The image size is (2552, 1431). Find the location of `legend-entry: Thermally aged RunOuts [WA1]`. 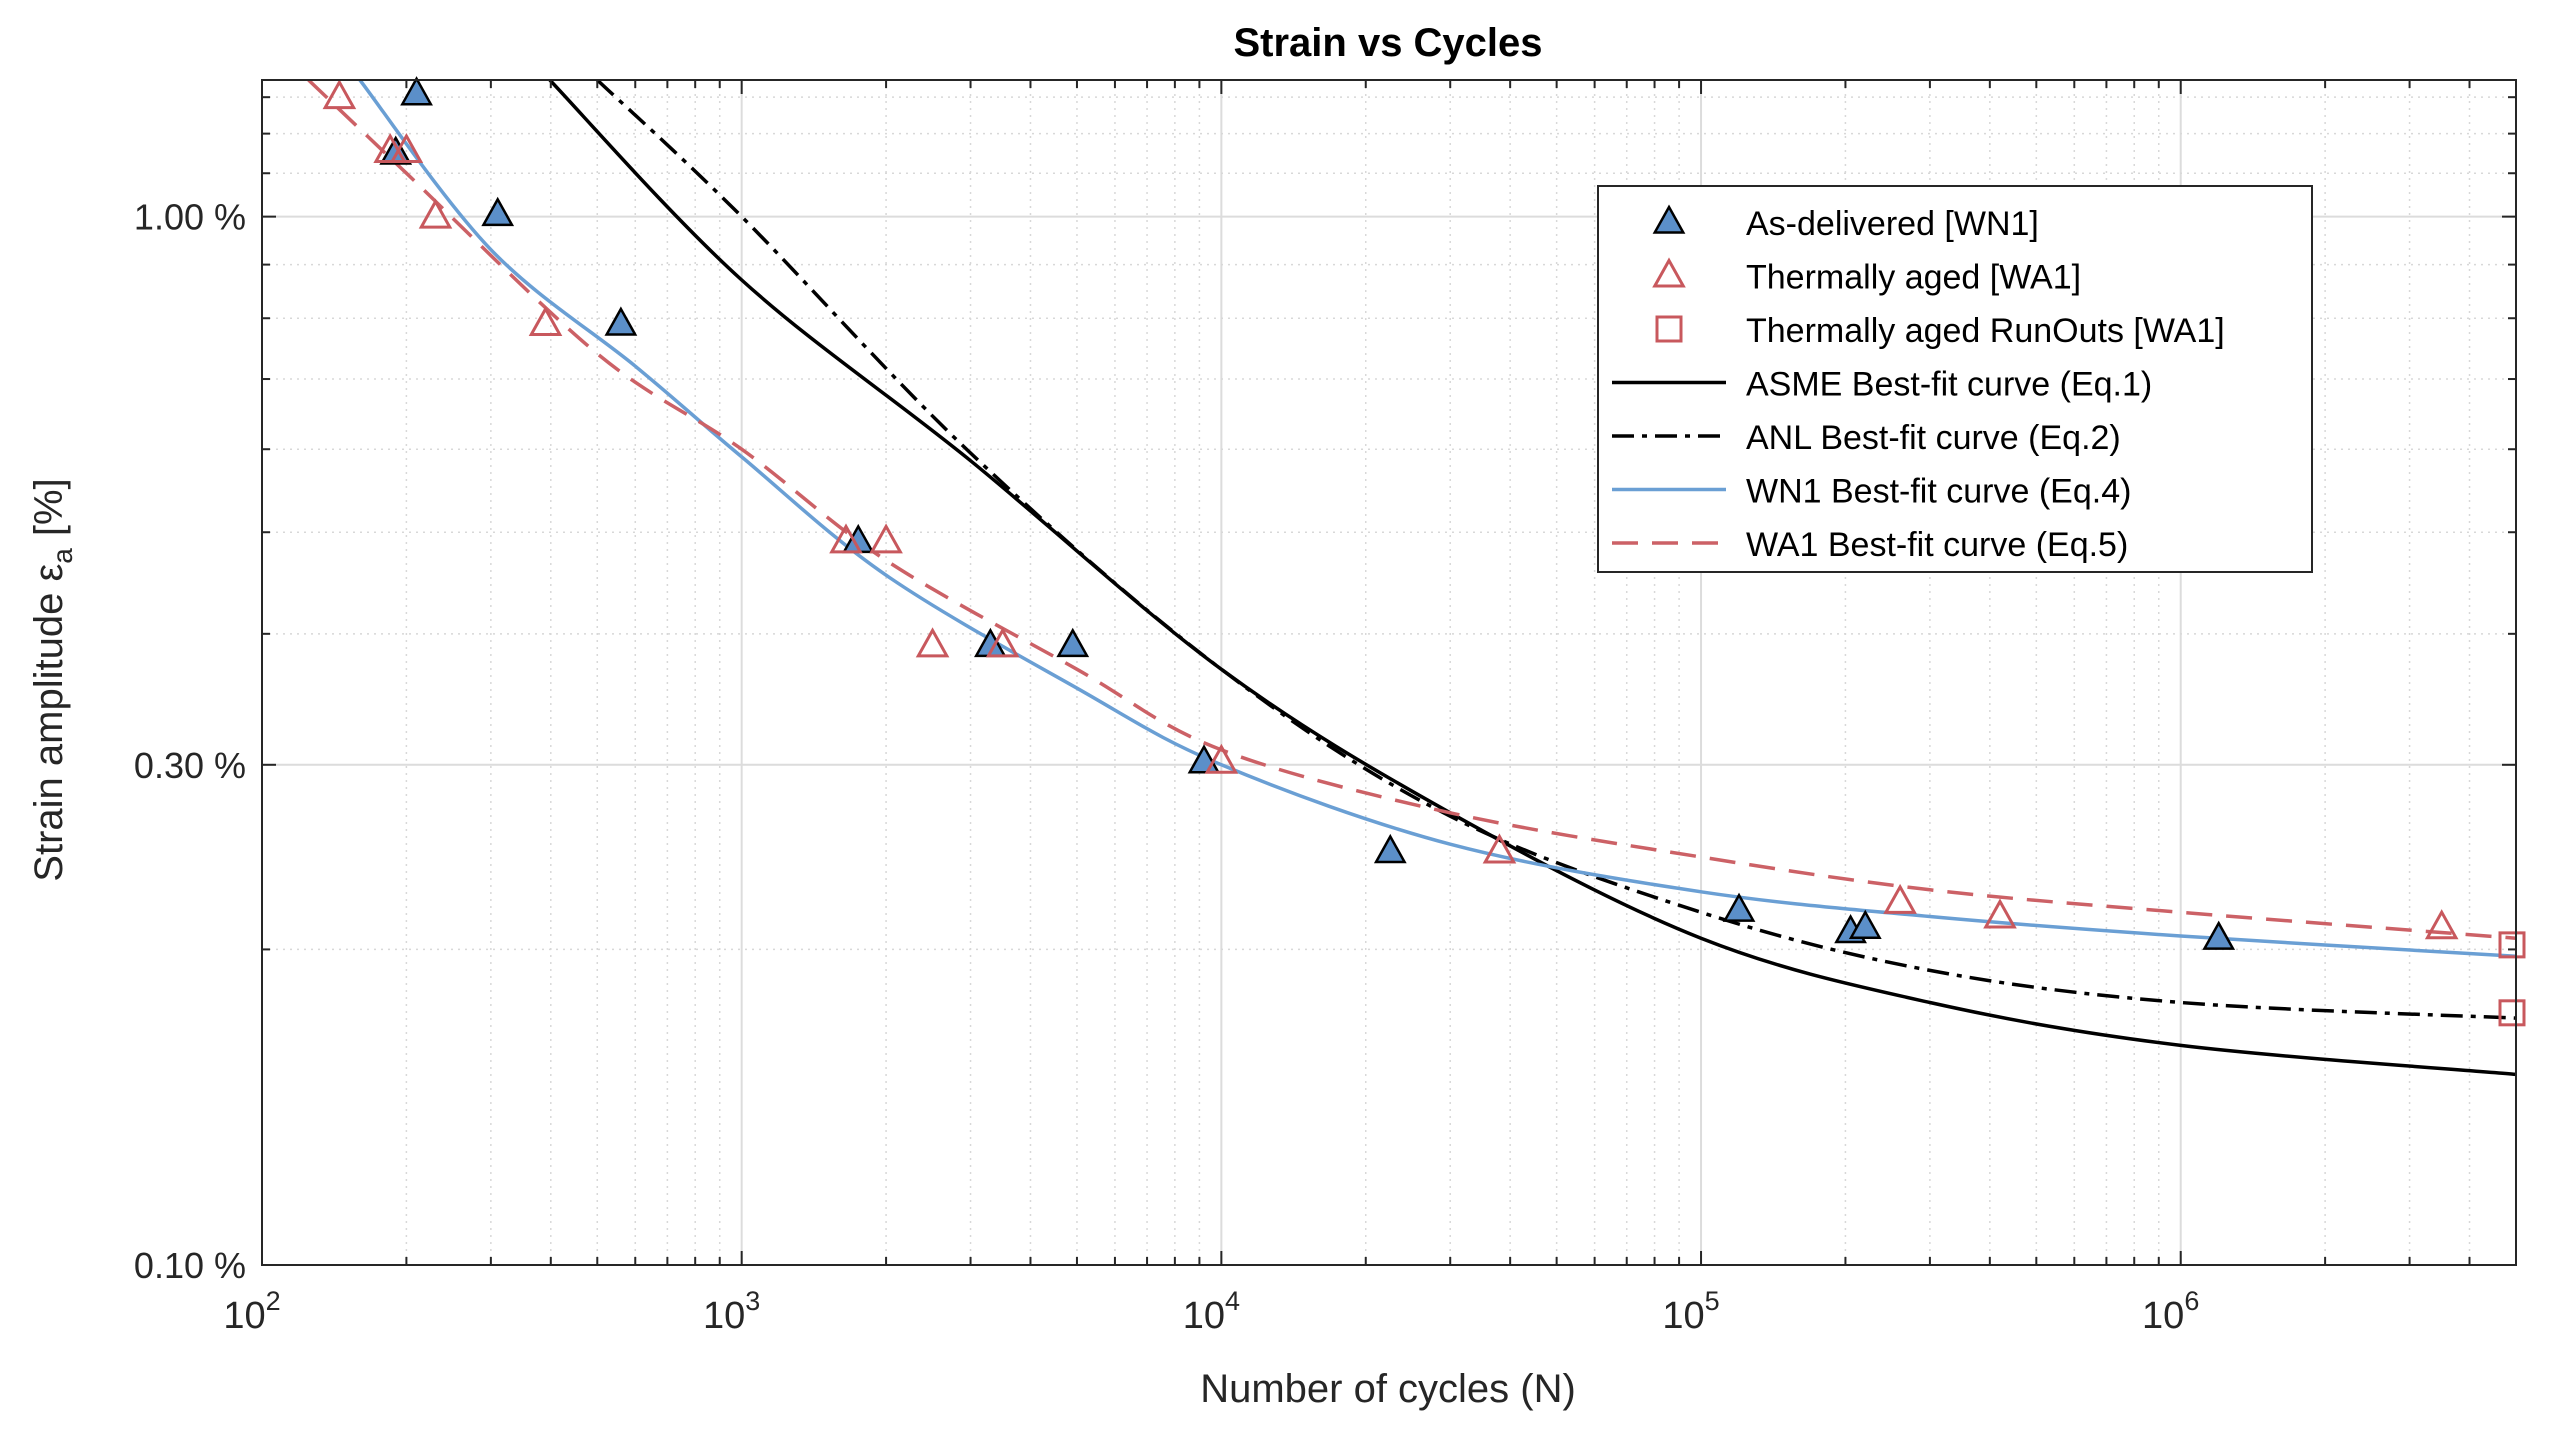

legend-entry: Thermally aged RunOuts [WA1] is located at coordinates (1940, 331).